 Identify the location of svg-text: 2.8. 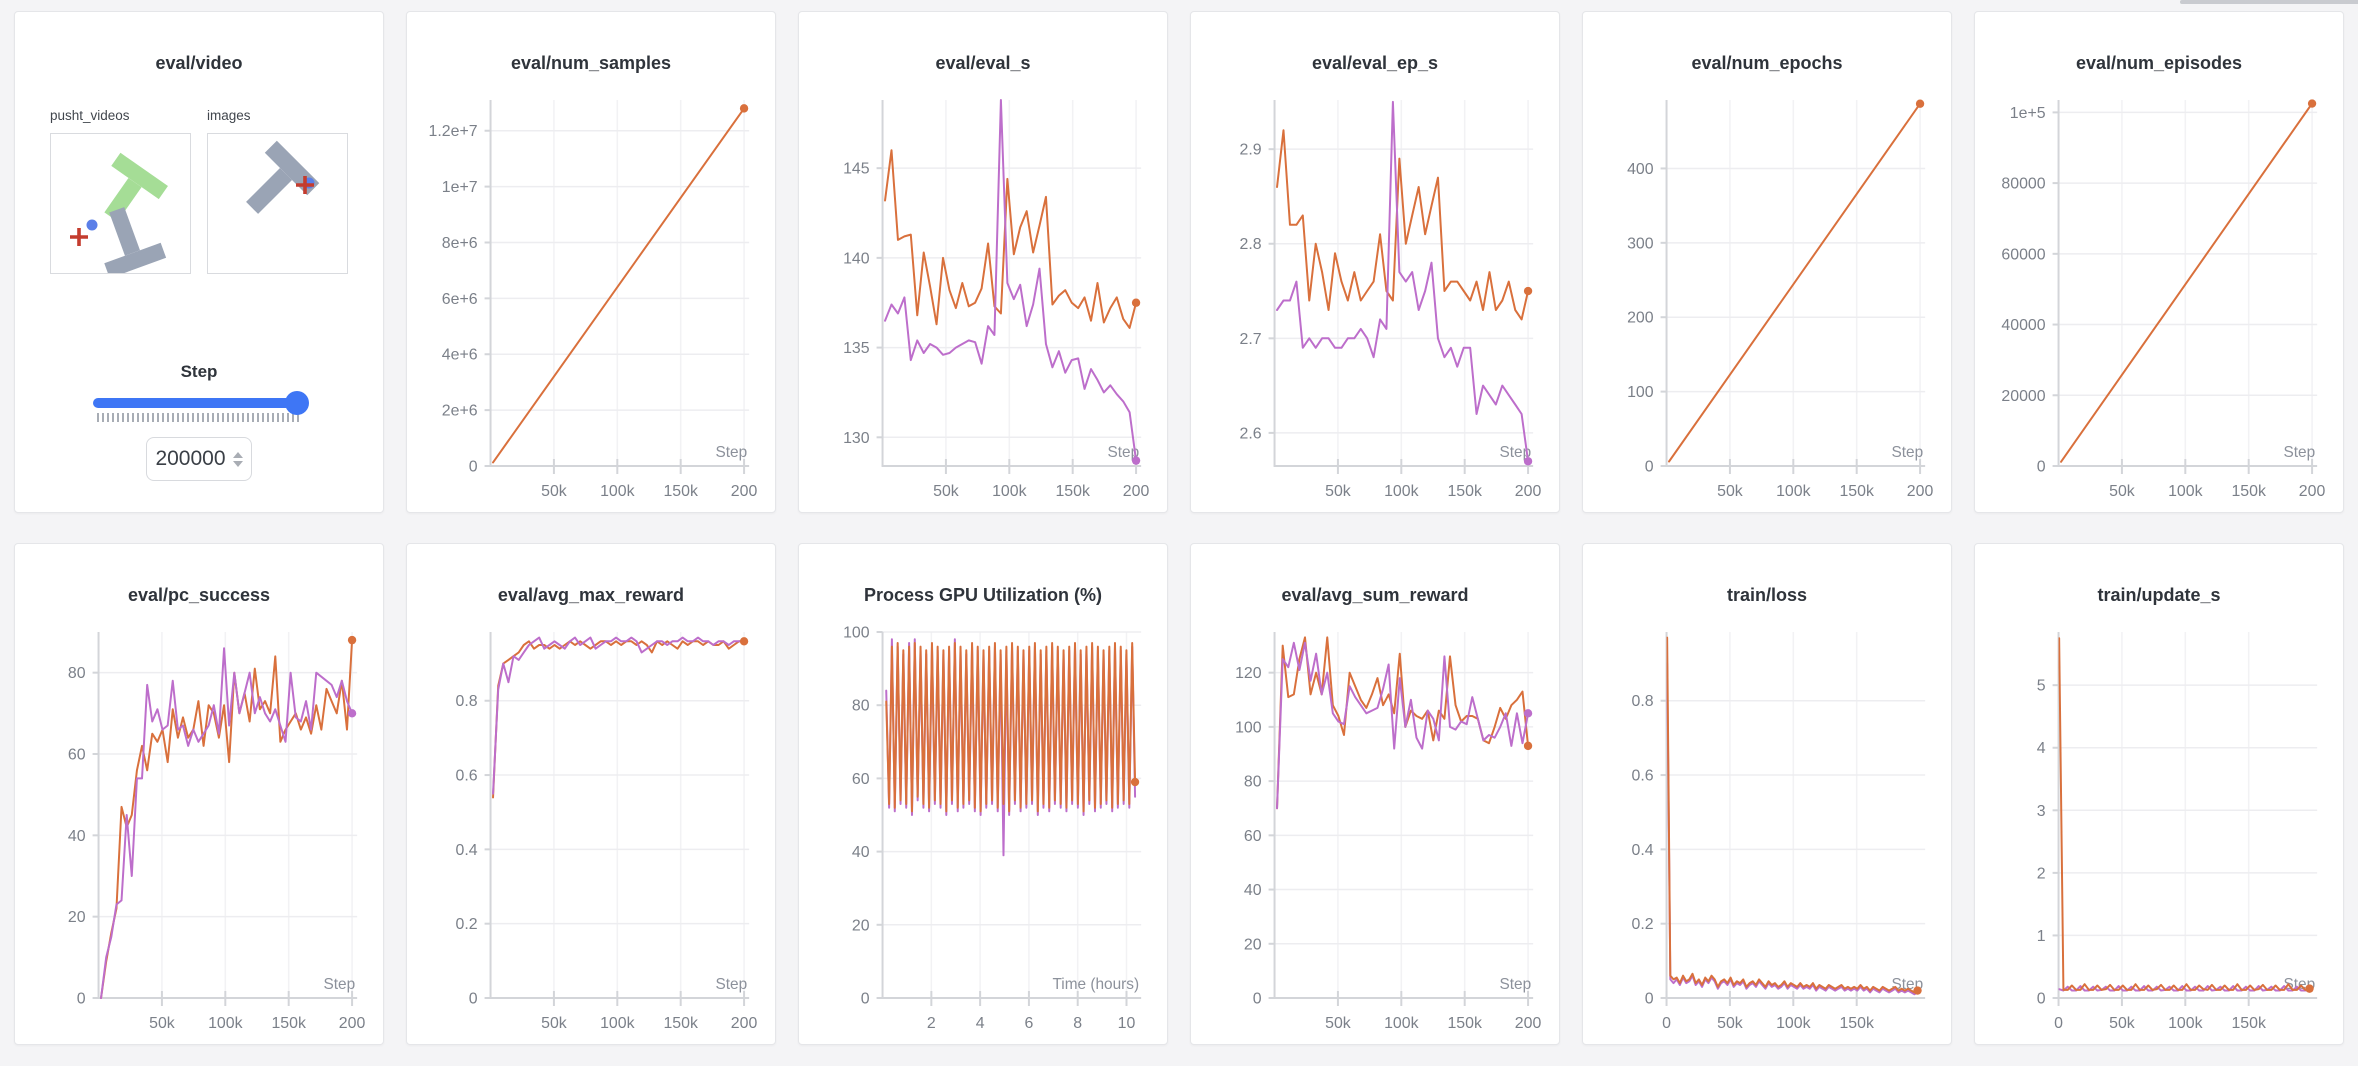
(1251, 244).